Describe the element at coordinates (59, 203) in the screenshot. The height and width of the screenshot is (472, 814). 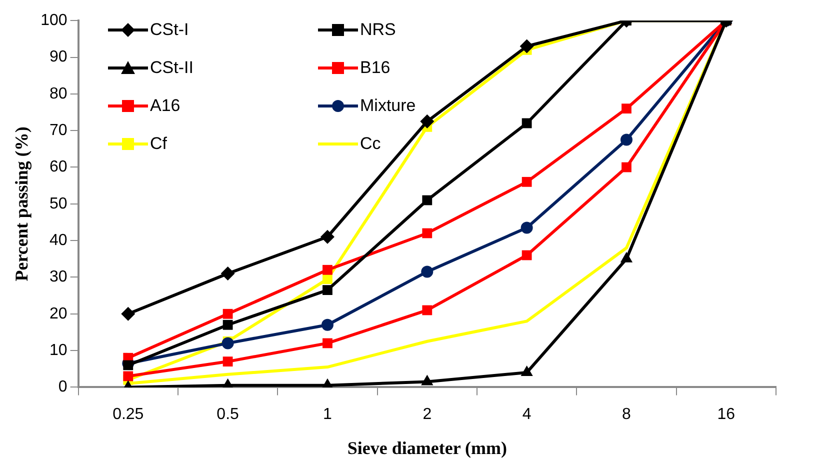
I see `y-tick-label: 50` at that location.